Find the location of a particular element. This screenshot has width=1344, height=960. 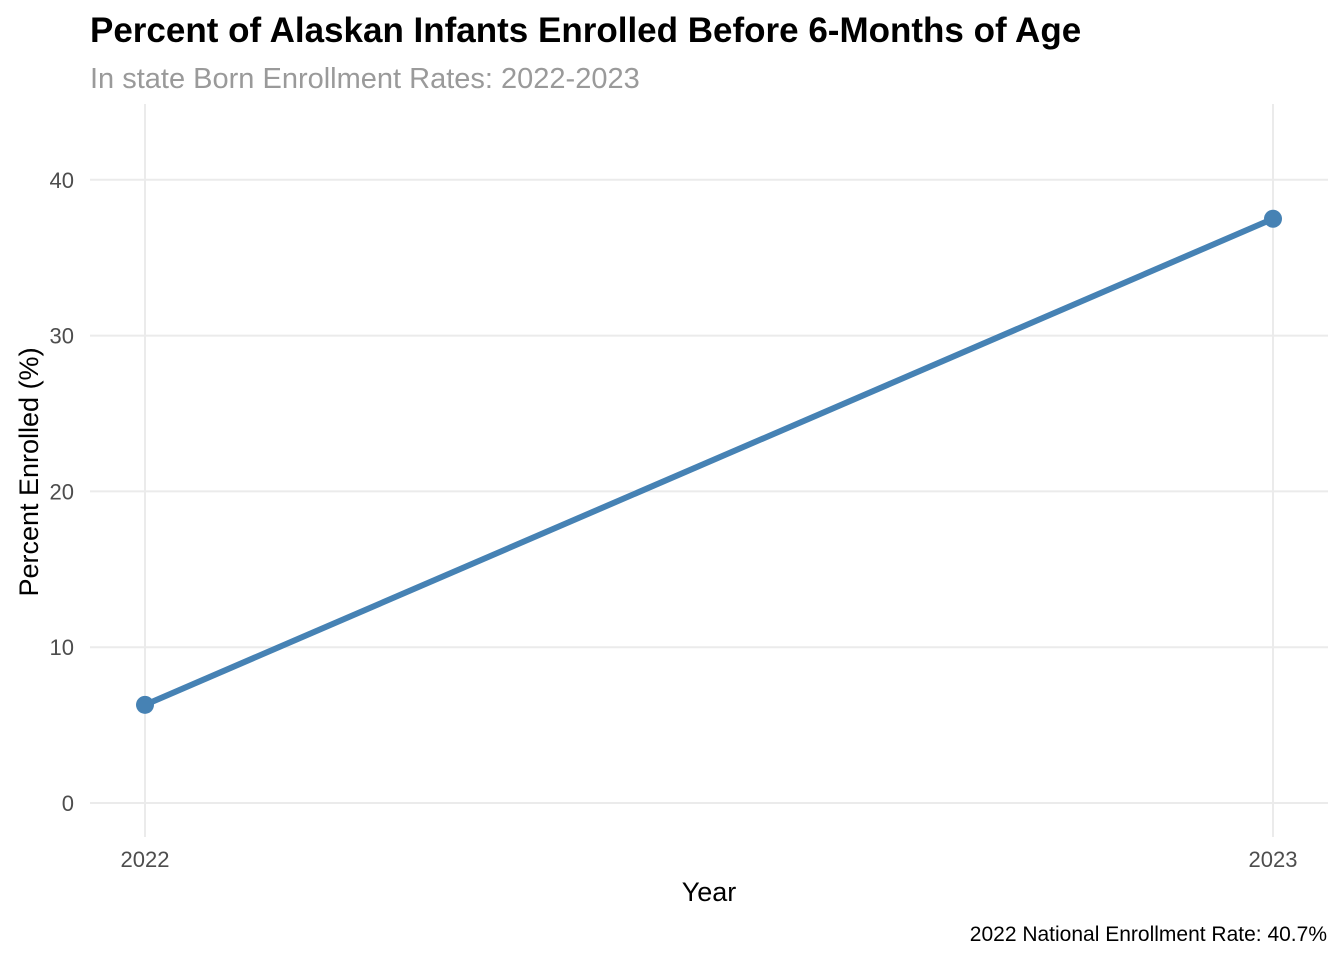

y-tick-label: 20 is located at coordinates (62, 491).